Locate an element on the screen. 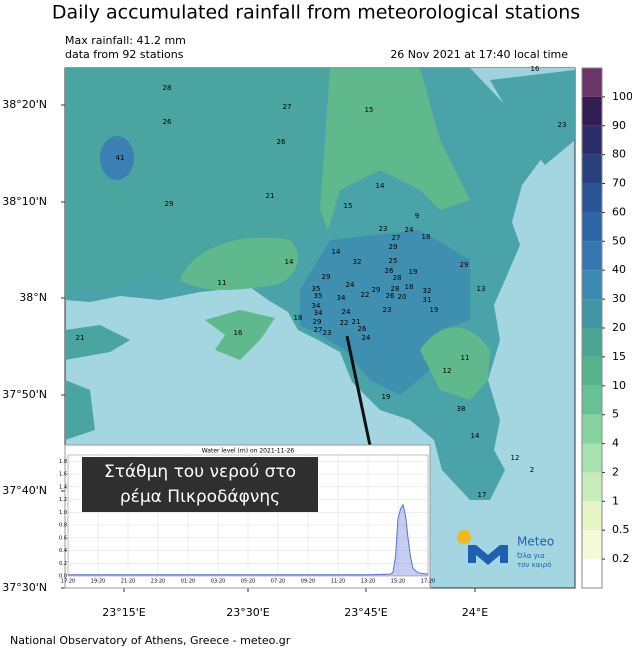 Image resolution: width=632 pixels, height=654 pixels. colorbar-label: 10 is located at coordinates (619, 385).